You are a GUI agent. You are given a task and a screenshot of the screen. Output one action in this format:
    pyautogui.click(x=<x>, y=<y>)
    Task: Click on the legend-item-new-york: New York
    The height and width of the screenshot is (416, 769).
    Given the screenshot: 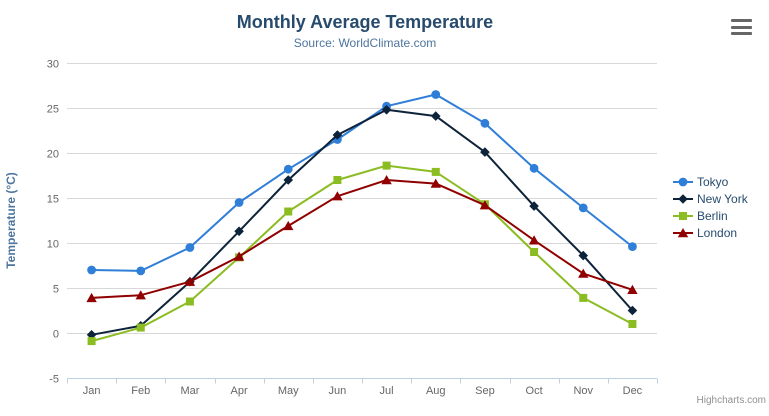 What is the action you would take?
    pyautogui.click(x=710, y=198)
    